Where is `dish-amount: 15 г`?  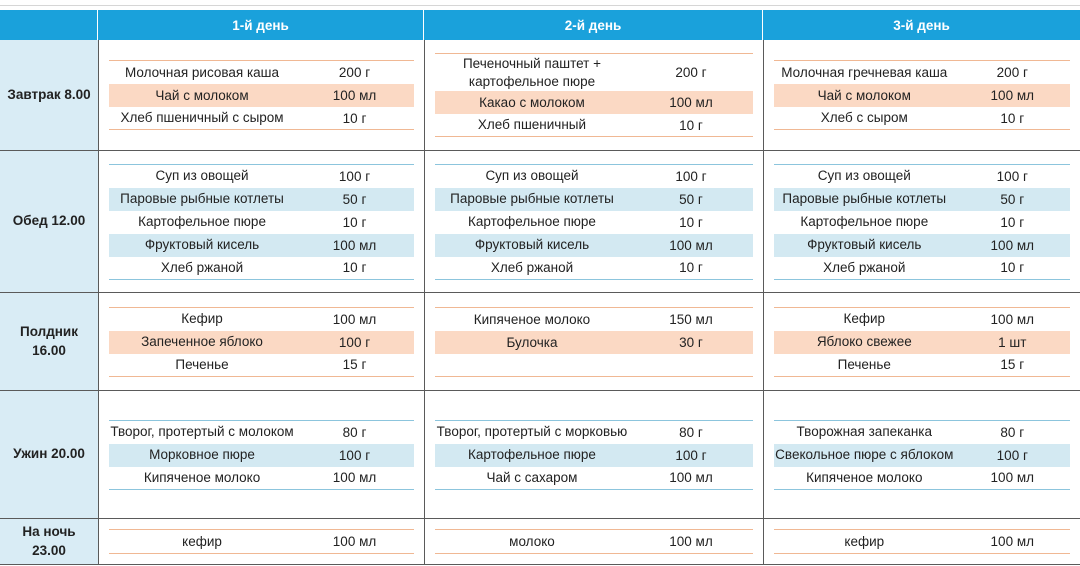 dish-amount: 15 г is located at coordinates (1012, 364).